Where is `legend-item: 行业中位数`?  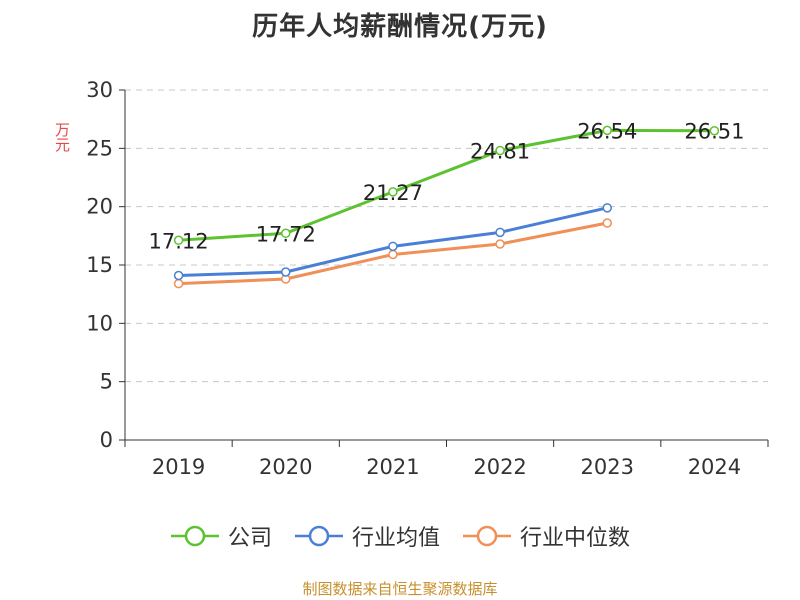 legend-item: 行业中位数 is located at coordinates (546, 536).